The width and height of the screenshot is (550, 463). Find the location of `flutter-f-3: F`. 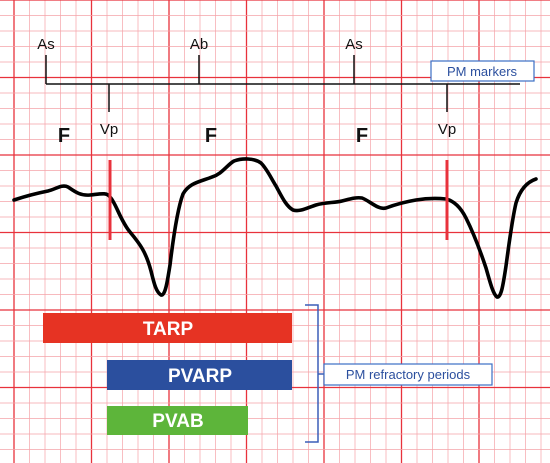

flutter-f-3: F is located at coordinates (362, 136).